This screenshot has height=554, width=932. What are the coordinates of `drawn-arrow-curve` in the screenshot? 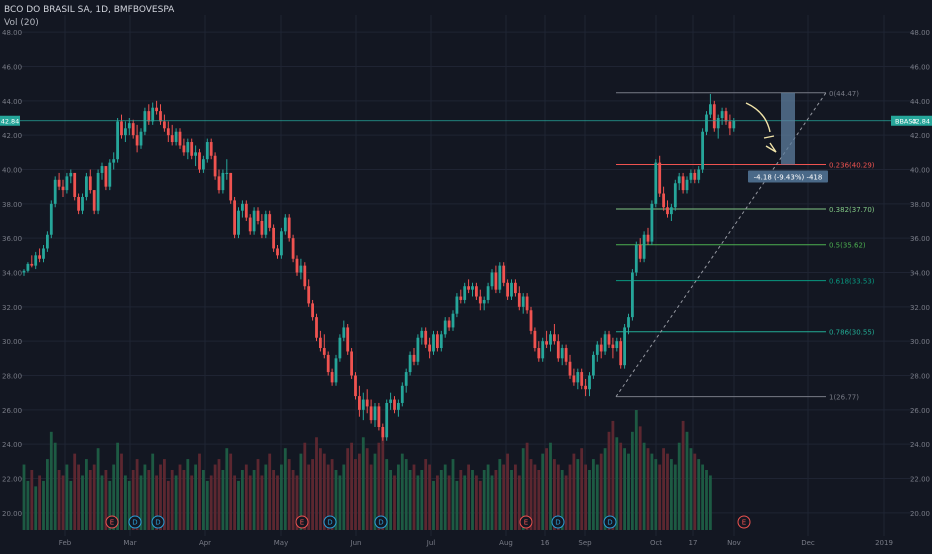 It's located at (758, 117).